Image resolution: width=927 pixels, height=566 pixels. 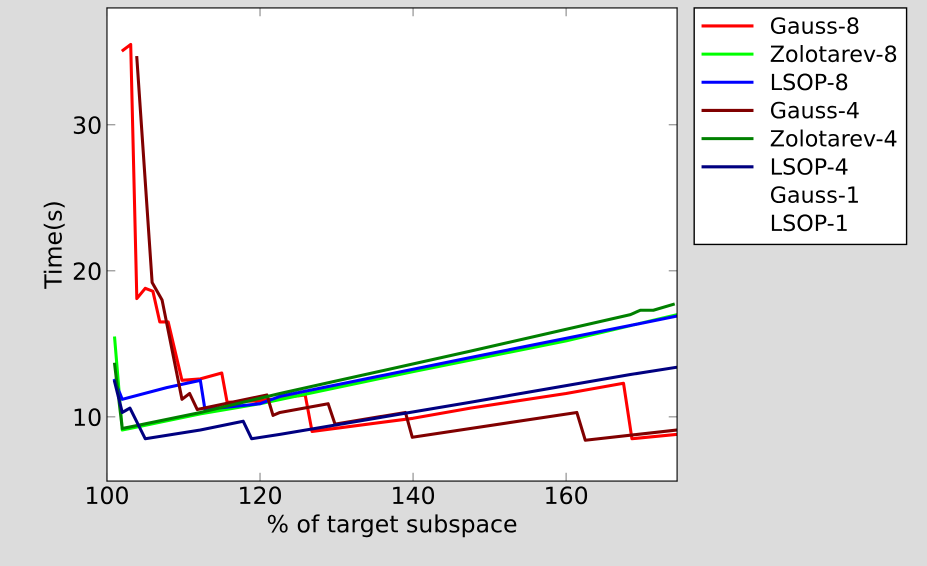 What do you see at coordinates (392, 526) in the screenshot?
I see `x-axis-title: % of target subspace` at bounding box center [392, 526].